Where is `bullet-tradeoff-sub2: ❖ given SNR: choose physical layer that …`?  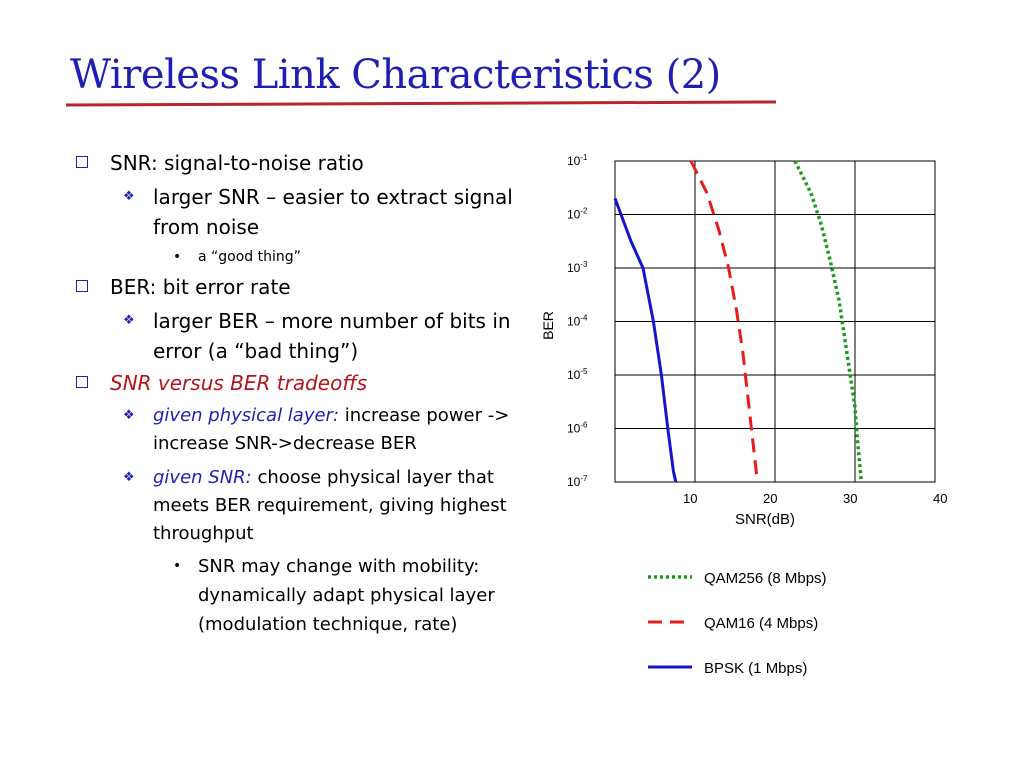
bullet-tradeoff-sub2: ❖ given SNR: choose physical layer that … is located at coordinates (306, 506).